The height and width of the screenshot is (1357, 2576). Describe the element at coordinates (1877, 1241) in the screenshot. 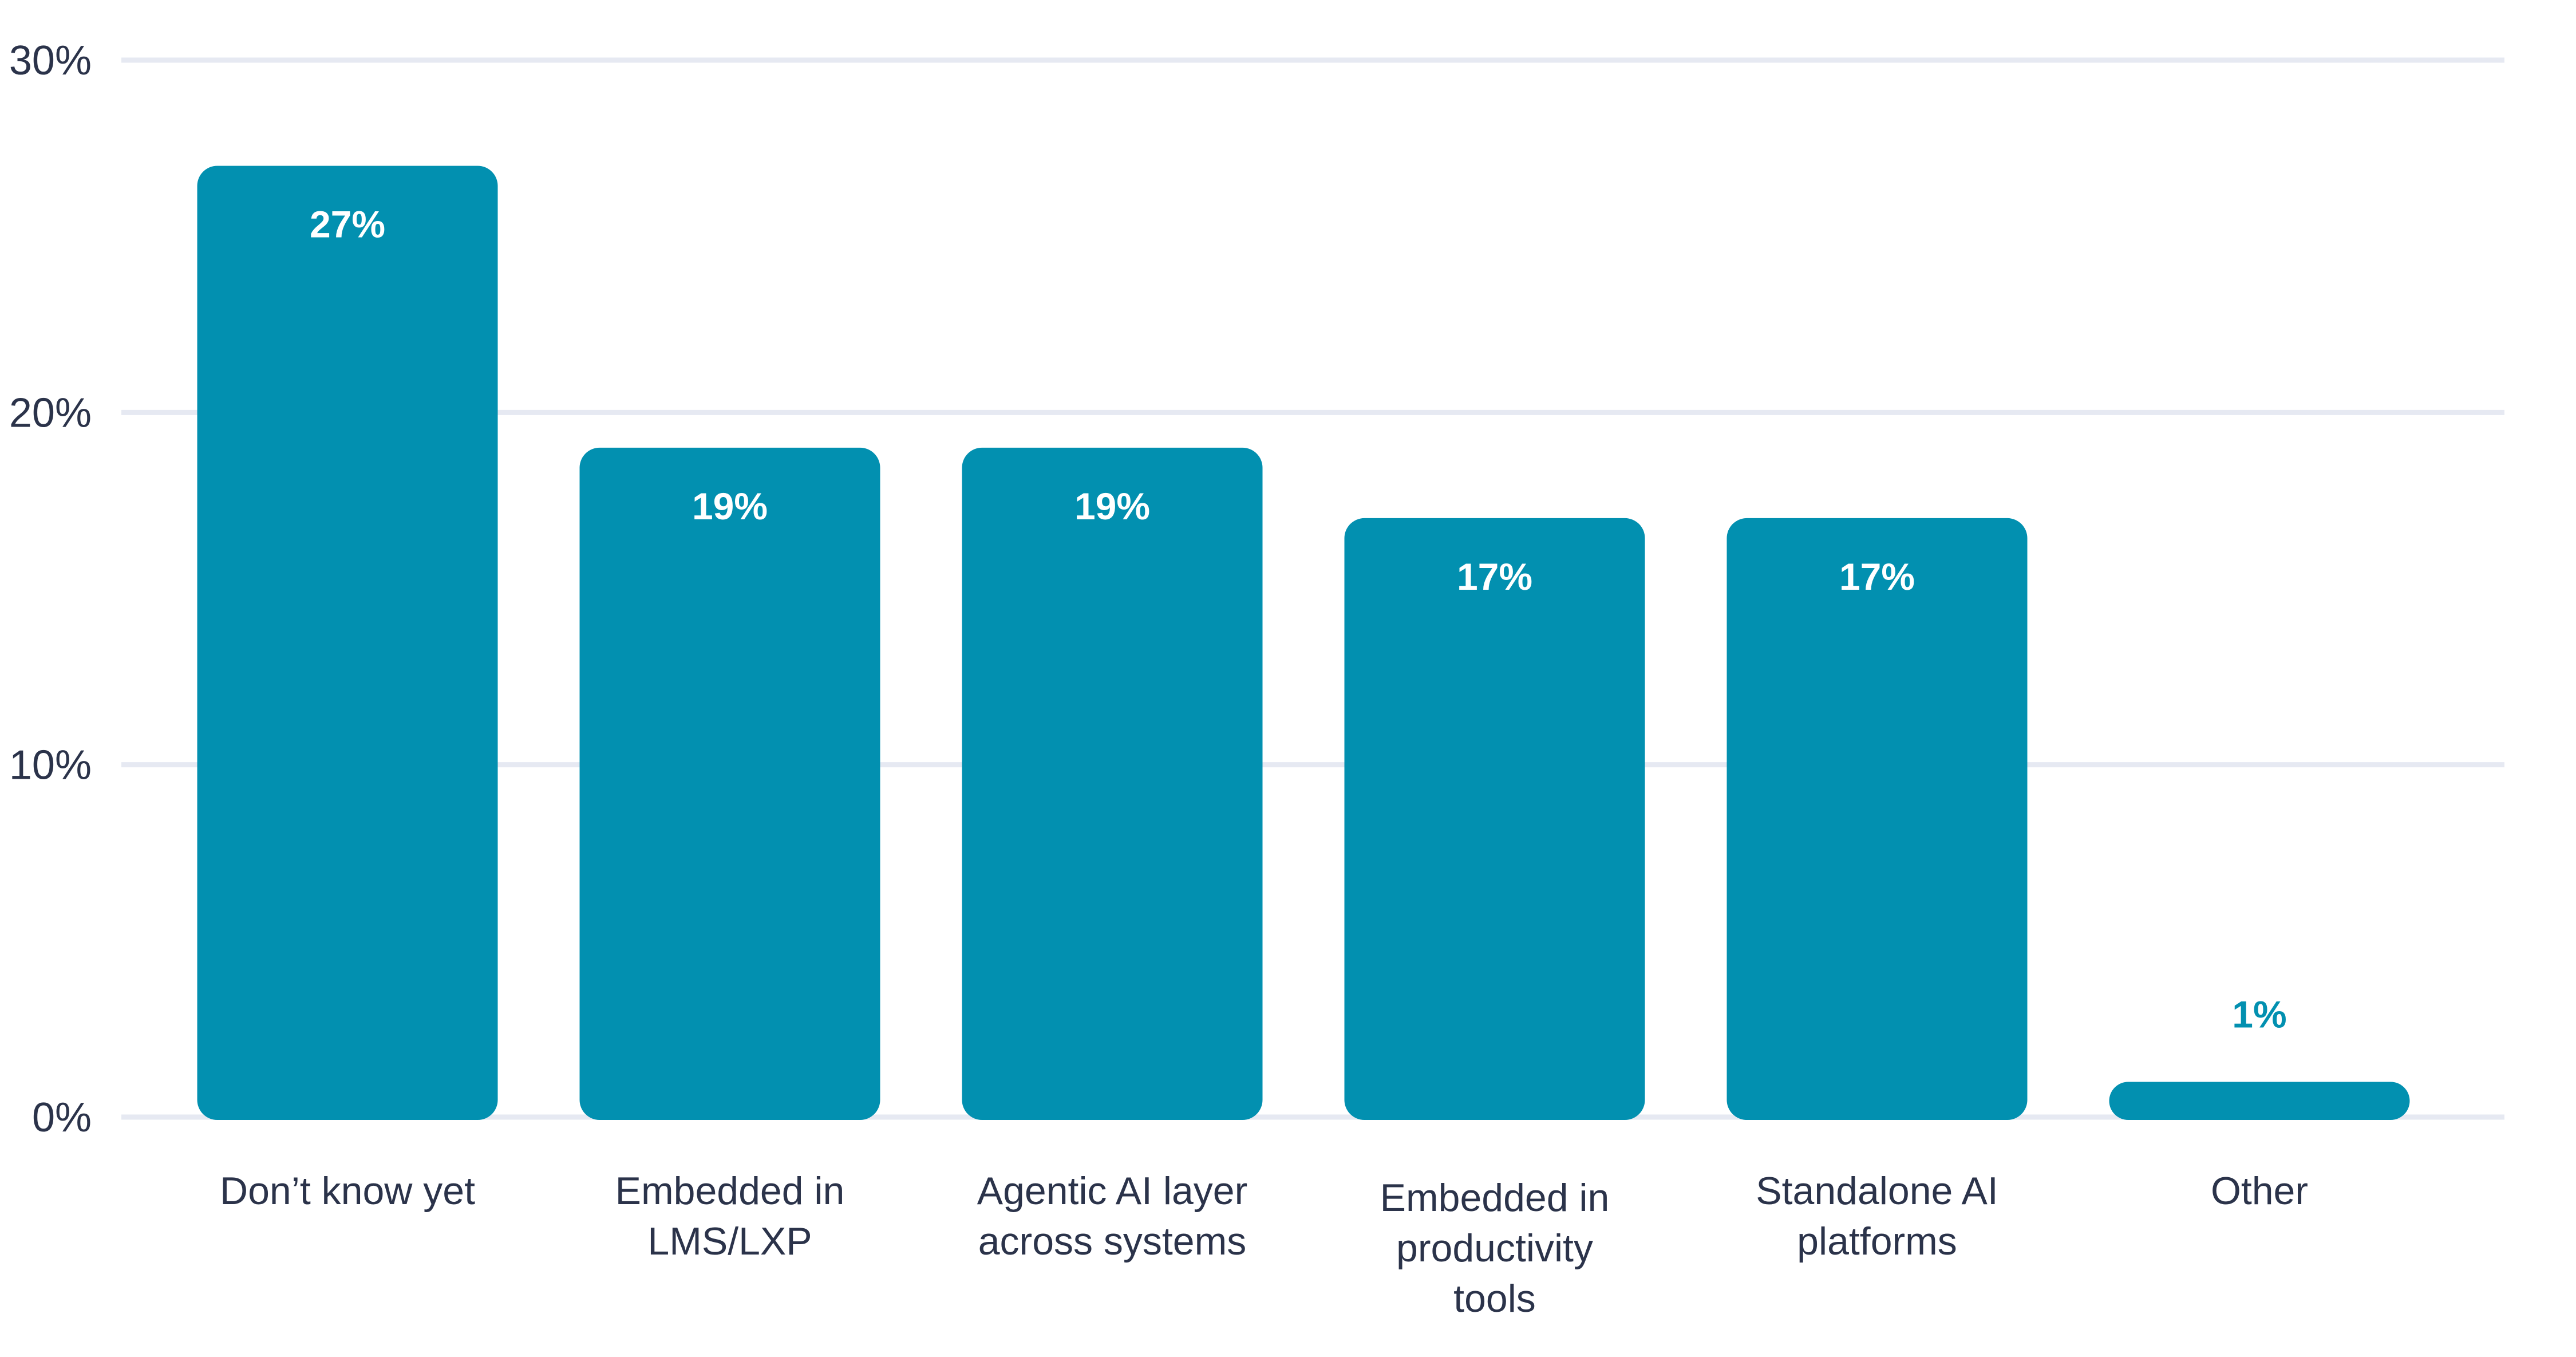

I see `category-label: platforms` at that location.